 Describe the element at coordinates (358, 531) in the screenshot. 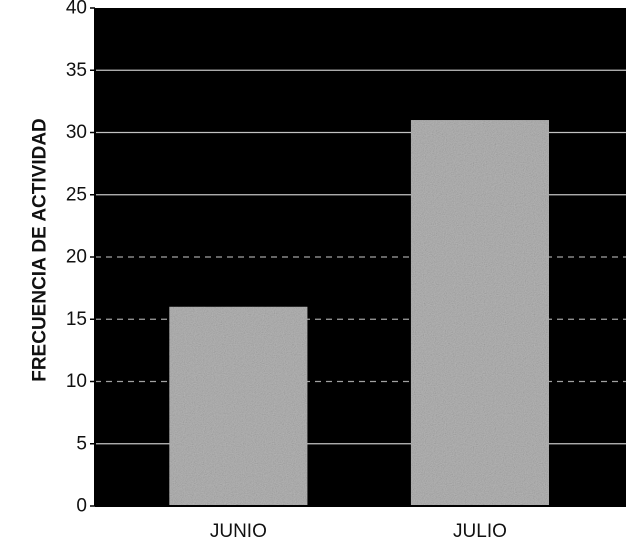

I see `x-axis-labels: JUNIO JULIO` at that location.